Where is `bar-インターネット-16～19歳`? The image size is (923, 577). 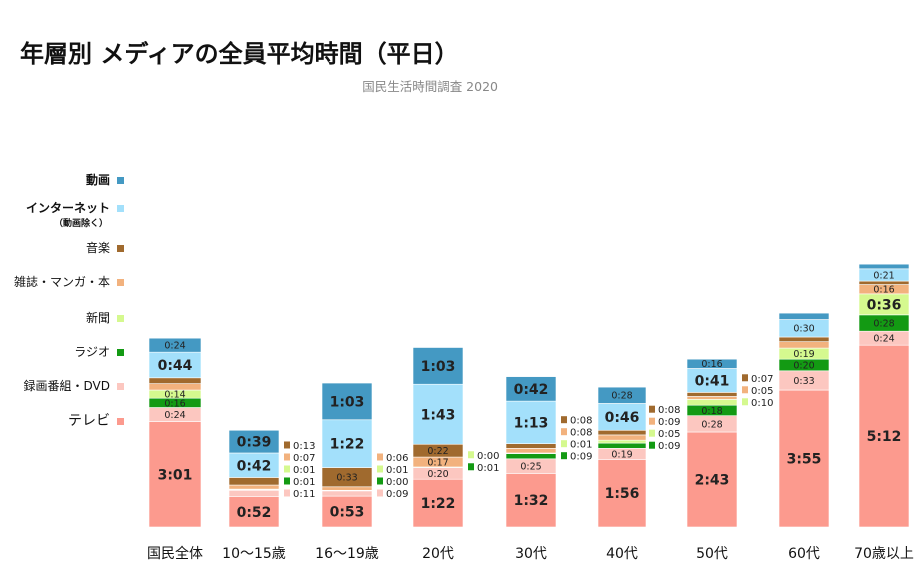
bar-インターネット-16～19歳 is located at coordinates (347, 443).